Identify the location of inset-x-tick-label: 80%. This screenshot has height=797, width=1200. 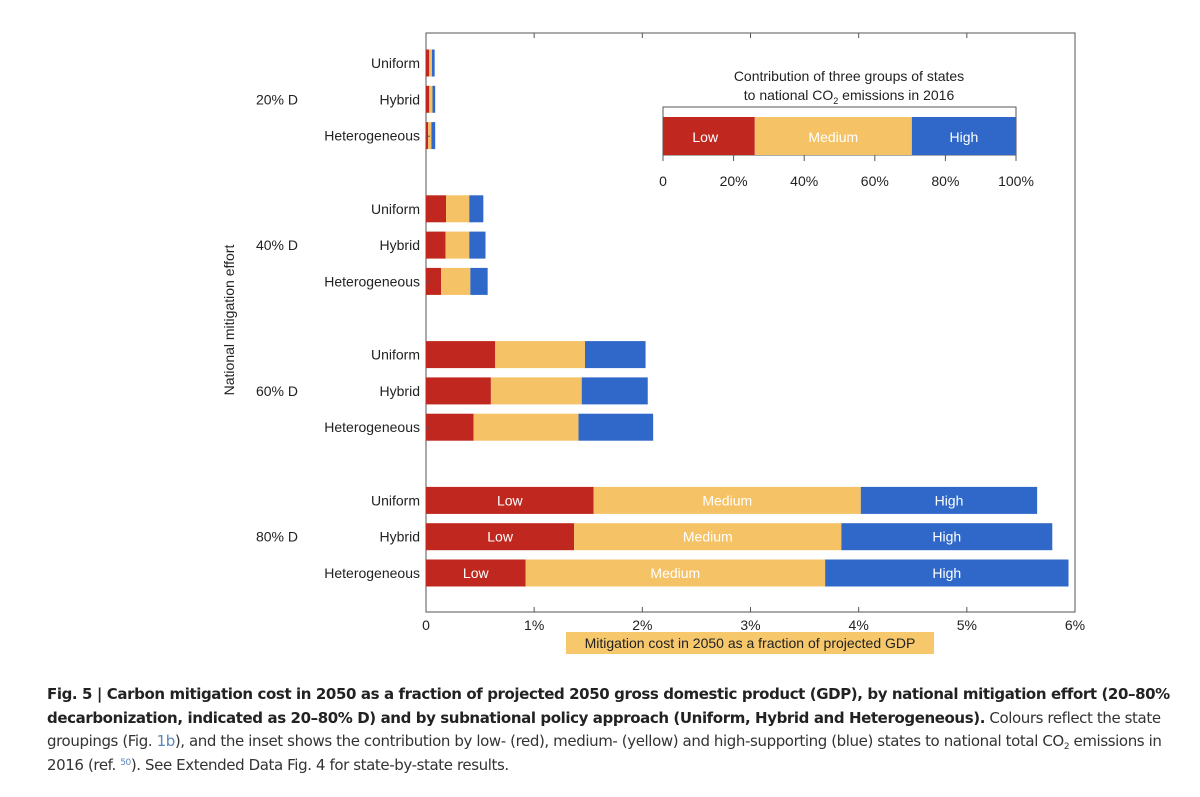
(945, 181).